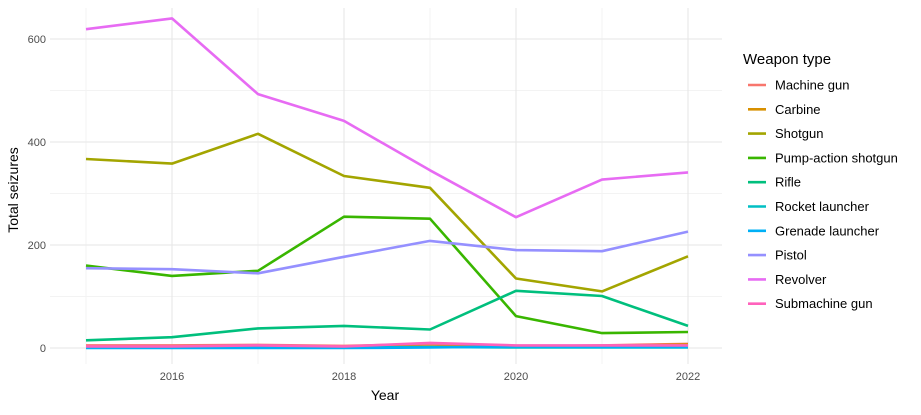 The height and width of the screenshot is (415, 921). I want to click on x-tick-label: 2020, so click(516, 377).